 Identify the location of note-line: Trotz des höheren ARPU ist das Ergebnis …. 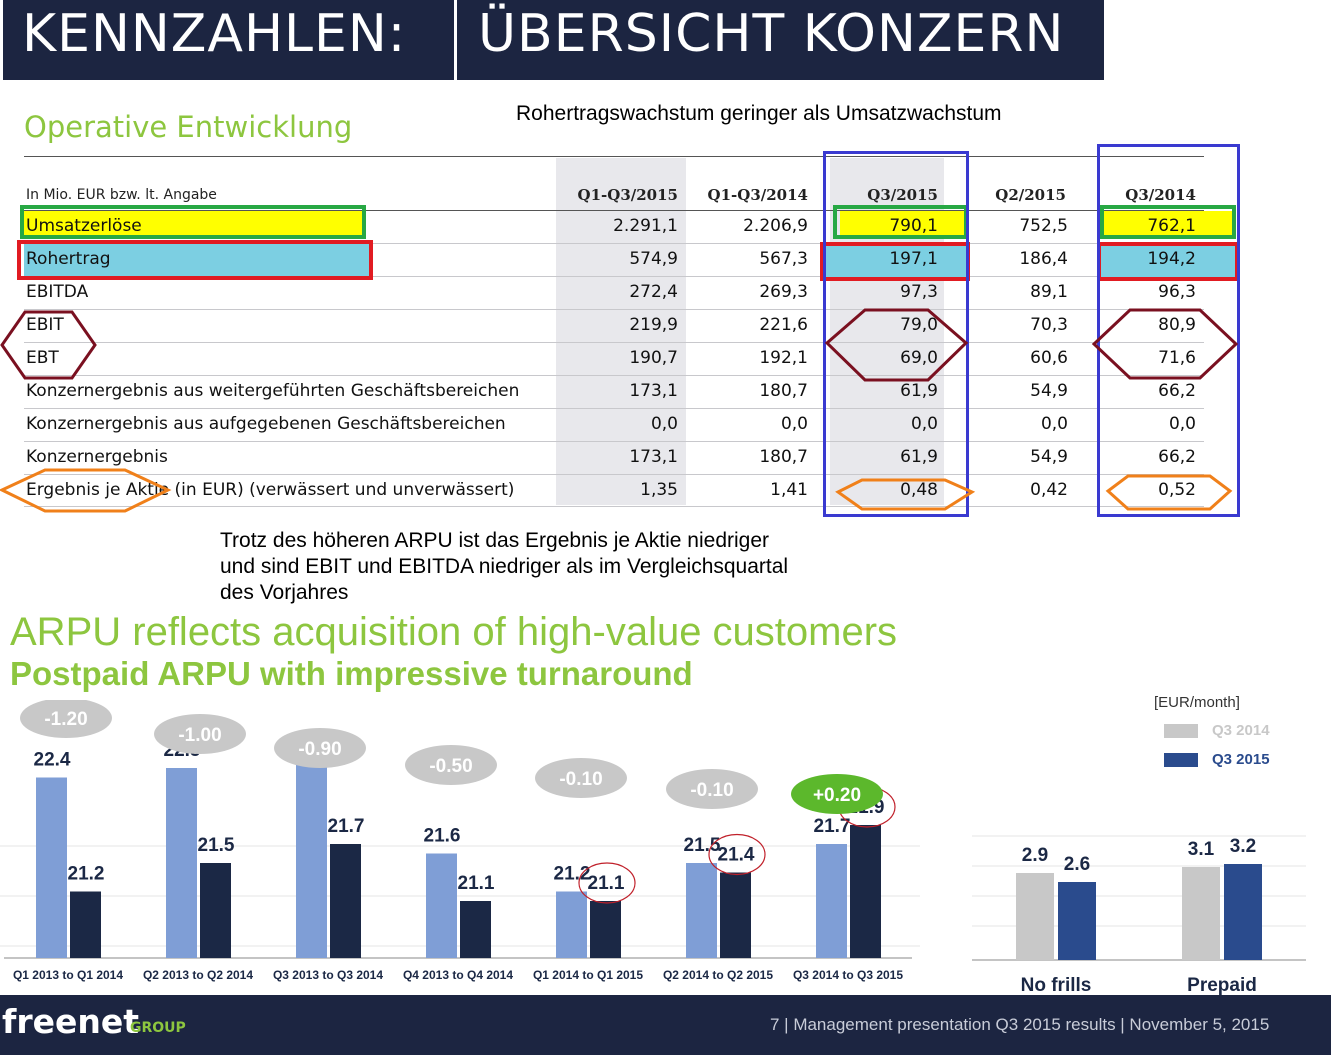
(495, 540).